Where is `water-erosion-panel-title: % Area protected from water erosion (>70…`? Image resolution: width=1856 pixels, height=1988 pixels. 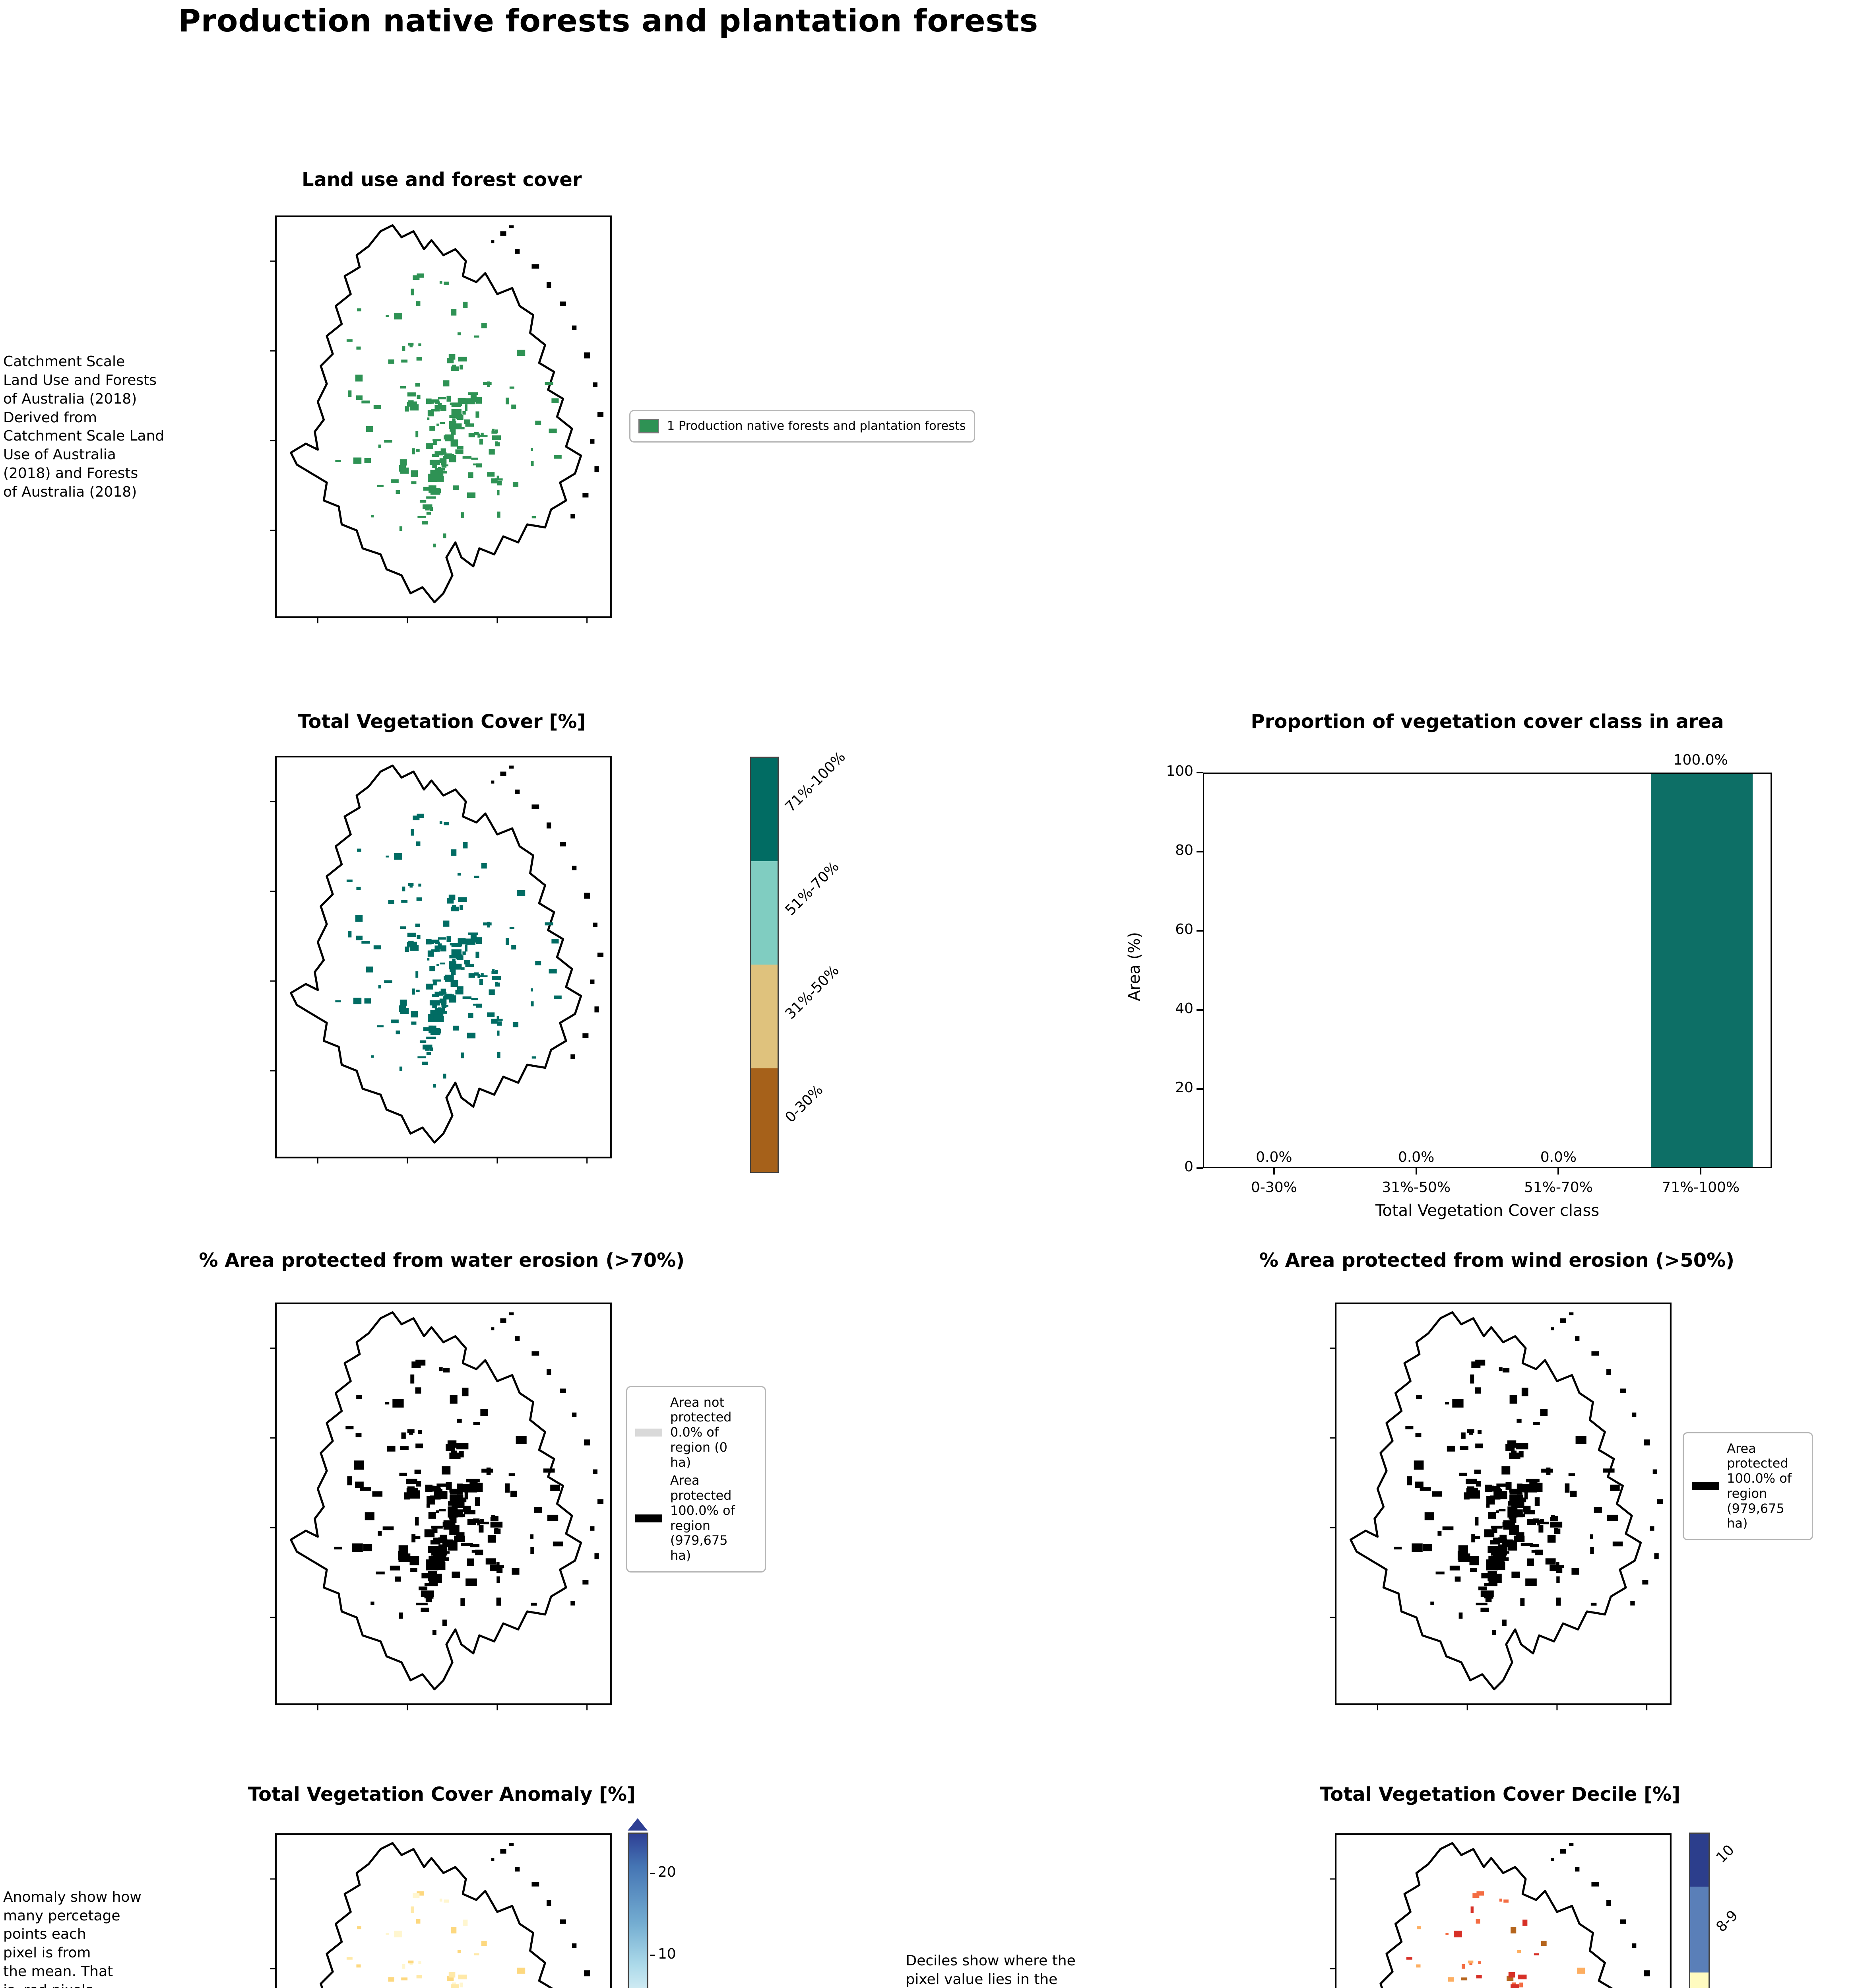
water-erosion-panel-title: % Area protected from water erosion (>70… is located at coordinates (442, 1260).